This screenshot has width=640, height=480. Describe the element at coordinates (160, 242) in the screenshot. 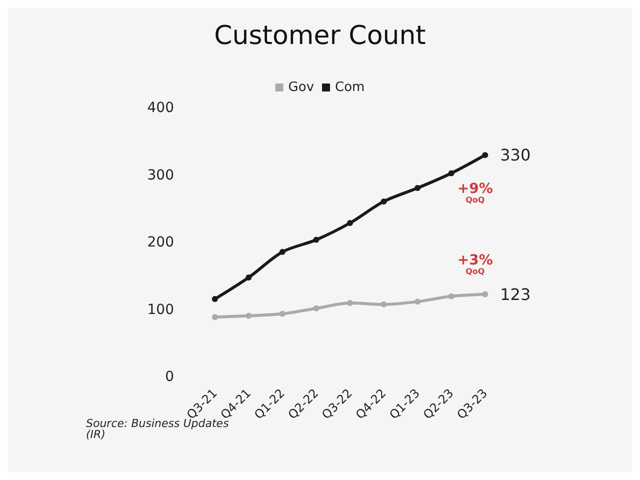

I see `y-tick-label: 200` at that location.